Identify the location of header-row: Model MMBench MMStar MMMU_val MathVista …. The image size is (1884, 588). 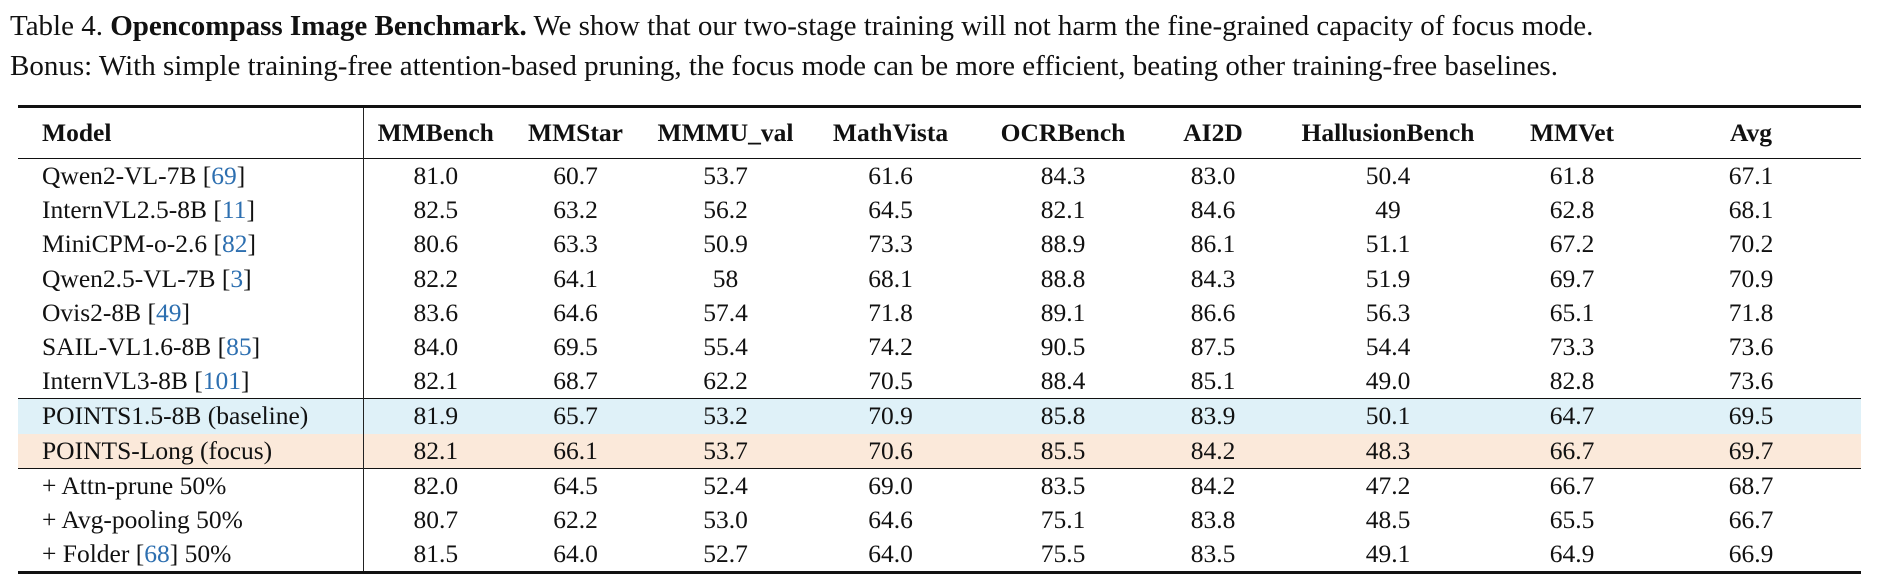
(939, 132).